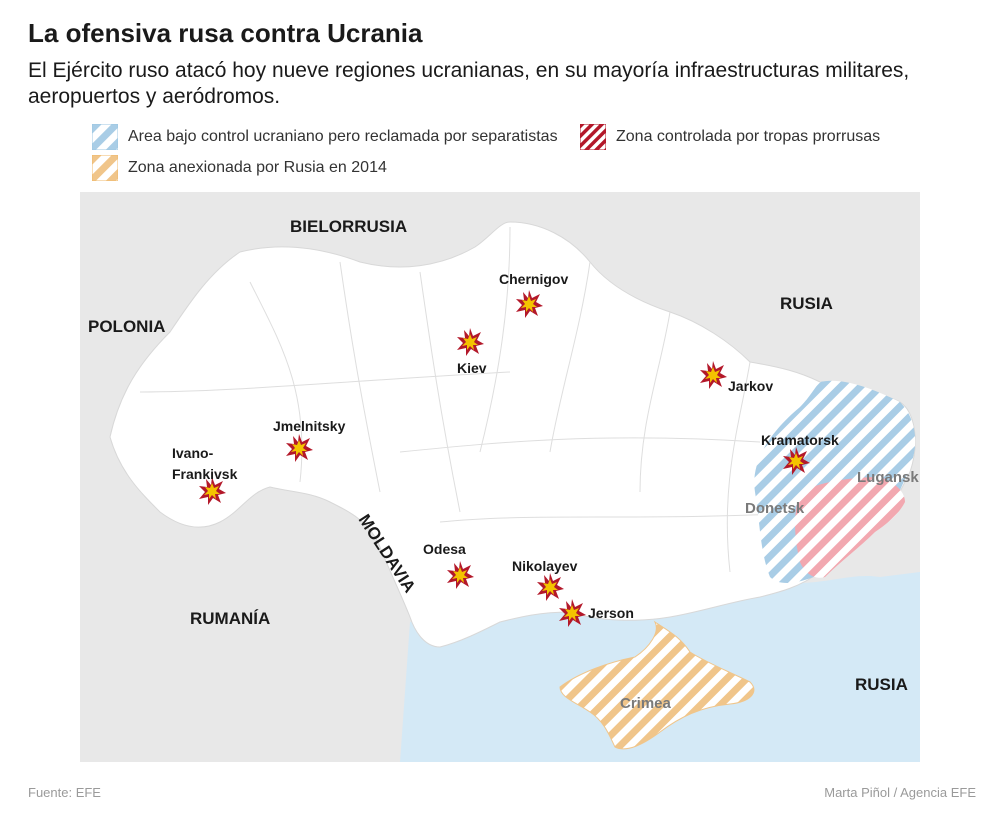 This screenshot has width=1000, height=815. Describe the element at coordinates (800, 440) in the screenshot. I see `city-label-kramatorsk: Kramatorsk` at that location.